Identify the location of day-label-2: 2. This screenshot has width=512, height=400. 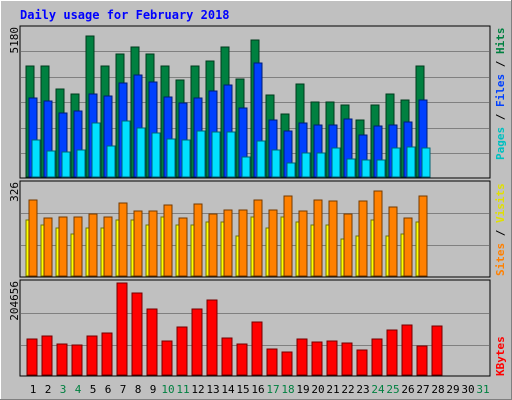
(48, 389).